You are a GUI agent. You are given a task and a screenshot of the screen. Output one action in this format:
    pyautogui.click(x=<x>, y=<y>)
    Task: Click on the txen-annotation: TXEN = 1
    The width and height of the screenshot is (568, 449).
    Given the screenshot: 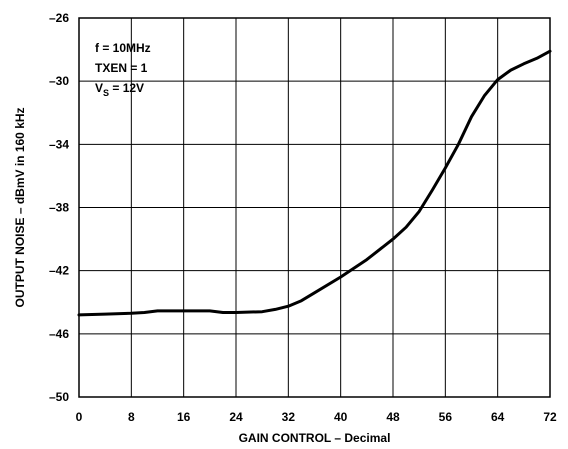 What is the action you would take?
    pyautogui.click(x=121, y=68)
    